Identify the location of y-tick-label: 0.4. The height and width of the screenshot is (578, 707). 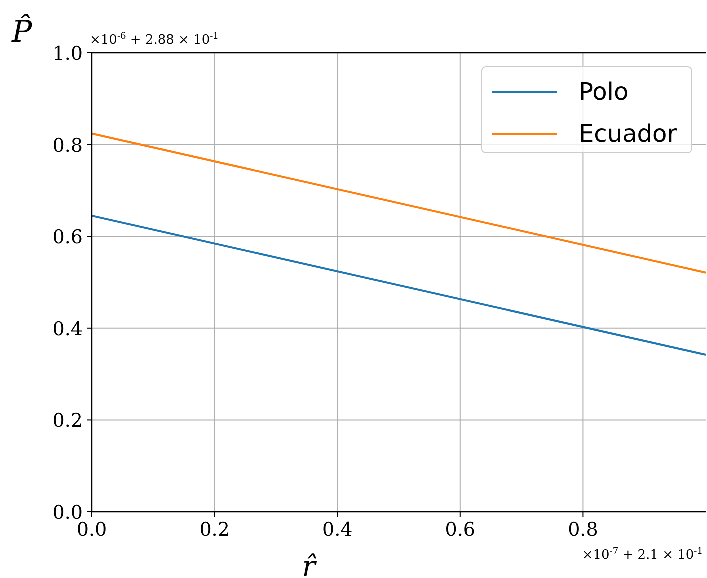
(67, 329).